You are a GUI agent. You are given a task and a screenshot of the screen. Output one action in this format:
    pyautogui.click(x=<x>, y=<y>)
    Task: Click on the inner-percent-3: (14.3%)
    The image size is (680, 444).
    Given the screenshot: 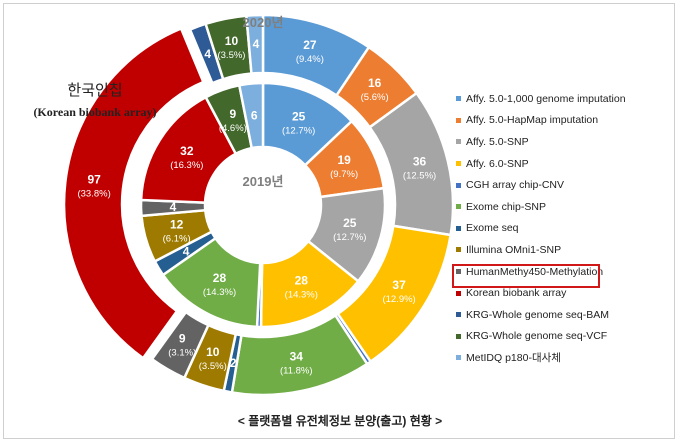 What is the action you would take?
    pyautogui.click(x=301, y=294)
    